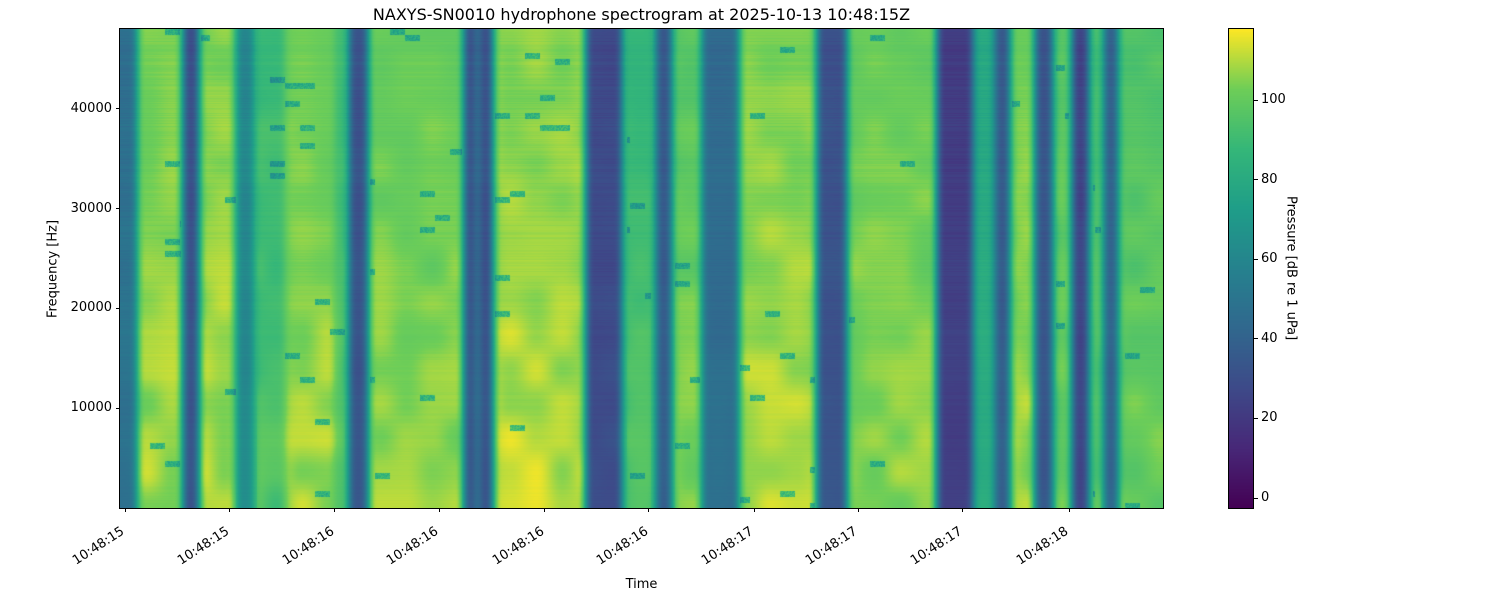  Describe the element at coordinates (1291, 268) in the screenshot. I see `colorbar-label: Pressure [dB re 1 uPa]` at that location.